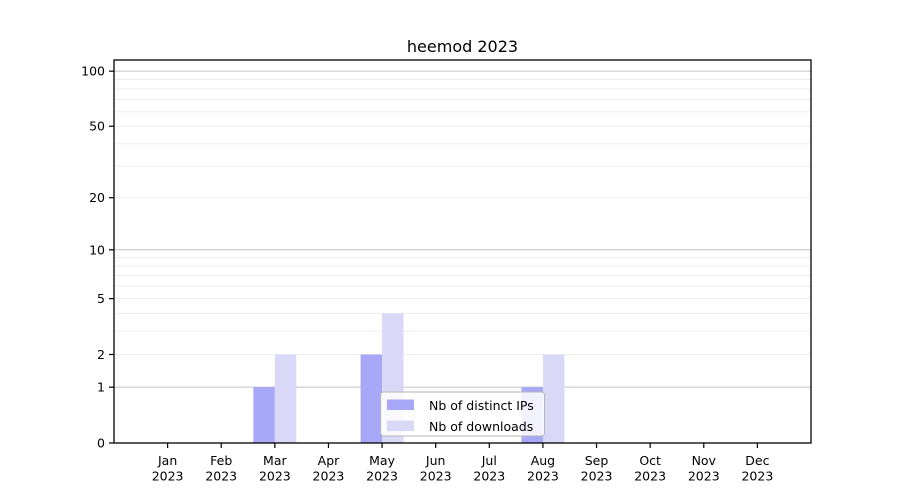 Image resolution: width=900 pixels, height=500 pixels. I want to click on legend-label: Nb of downloads, so click(481, 426).